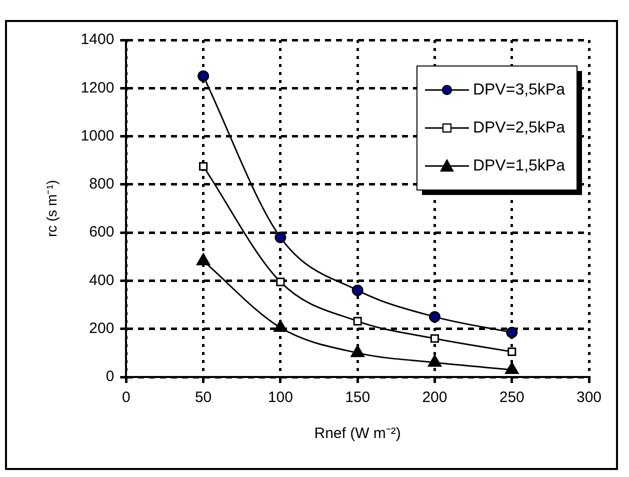  What do you see at coordinates (101, 232) in the screenshot?
I see `y-tick-label: 600` at bounding box center [101, 232].